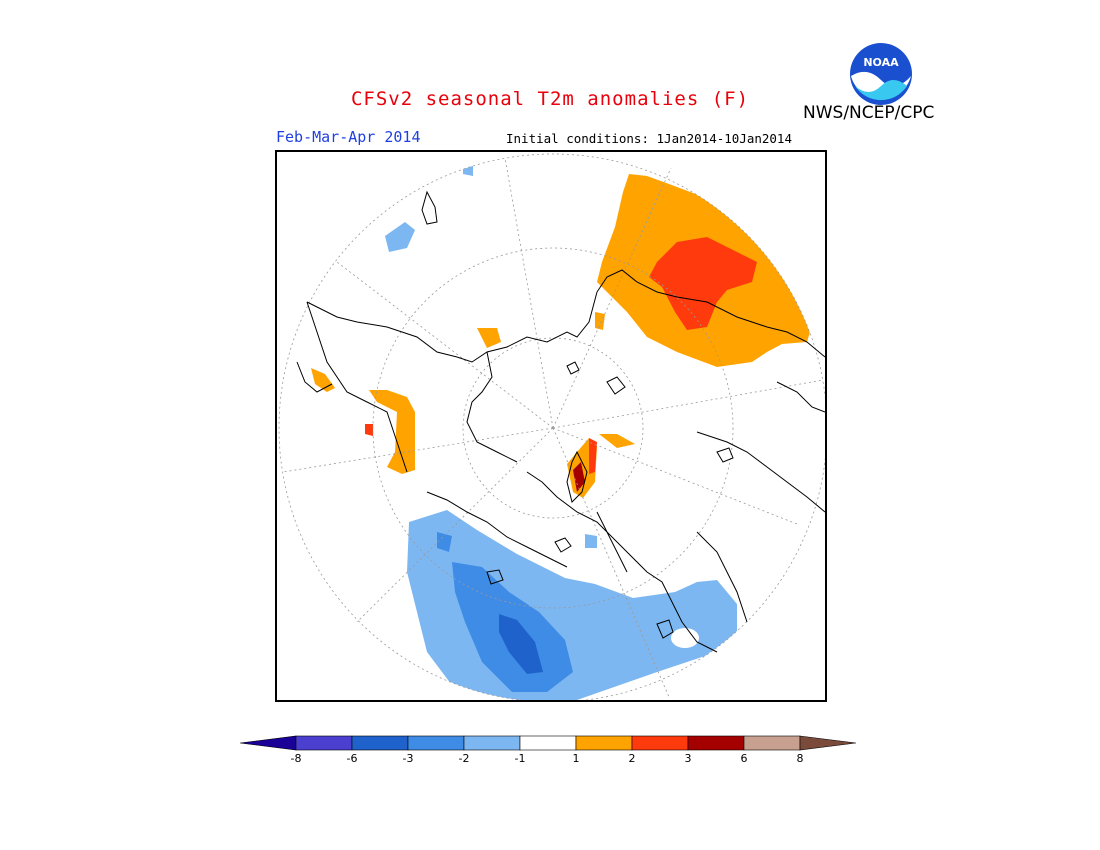 This screenshot has width=1100, height=850. What do you see at coordinates (632, 758) in the screenshot?
I see `legend-tick-label: 2` at bounding box center [632, 758].